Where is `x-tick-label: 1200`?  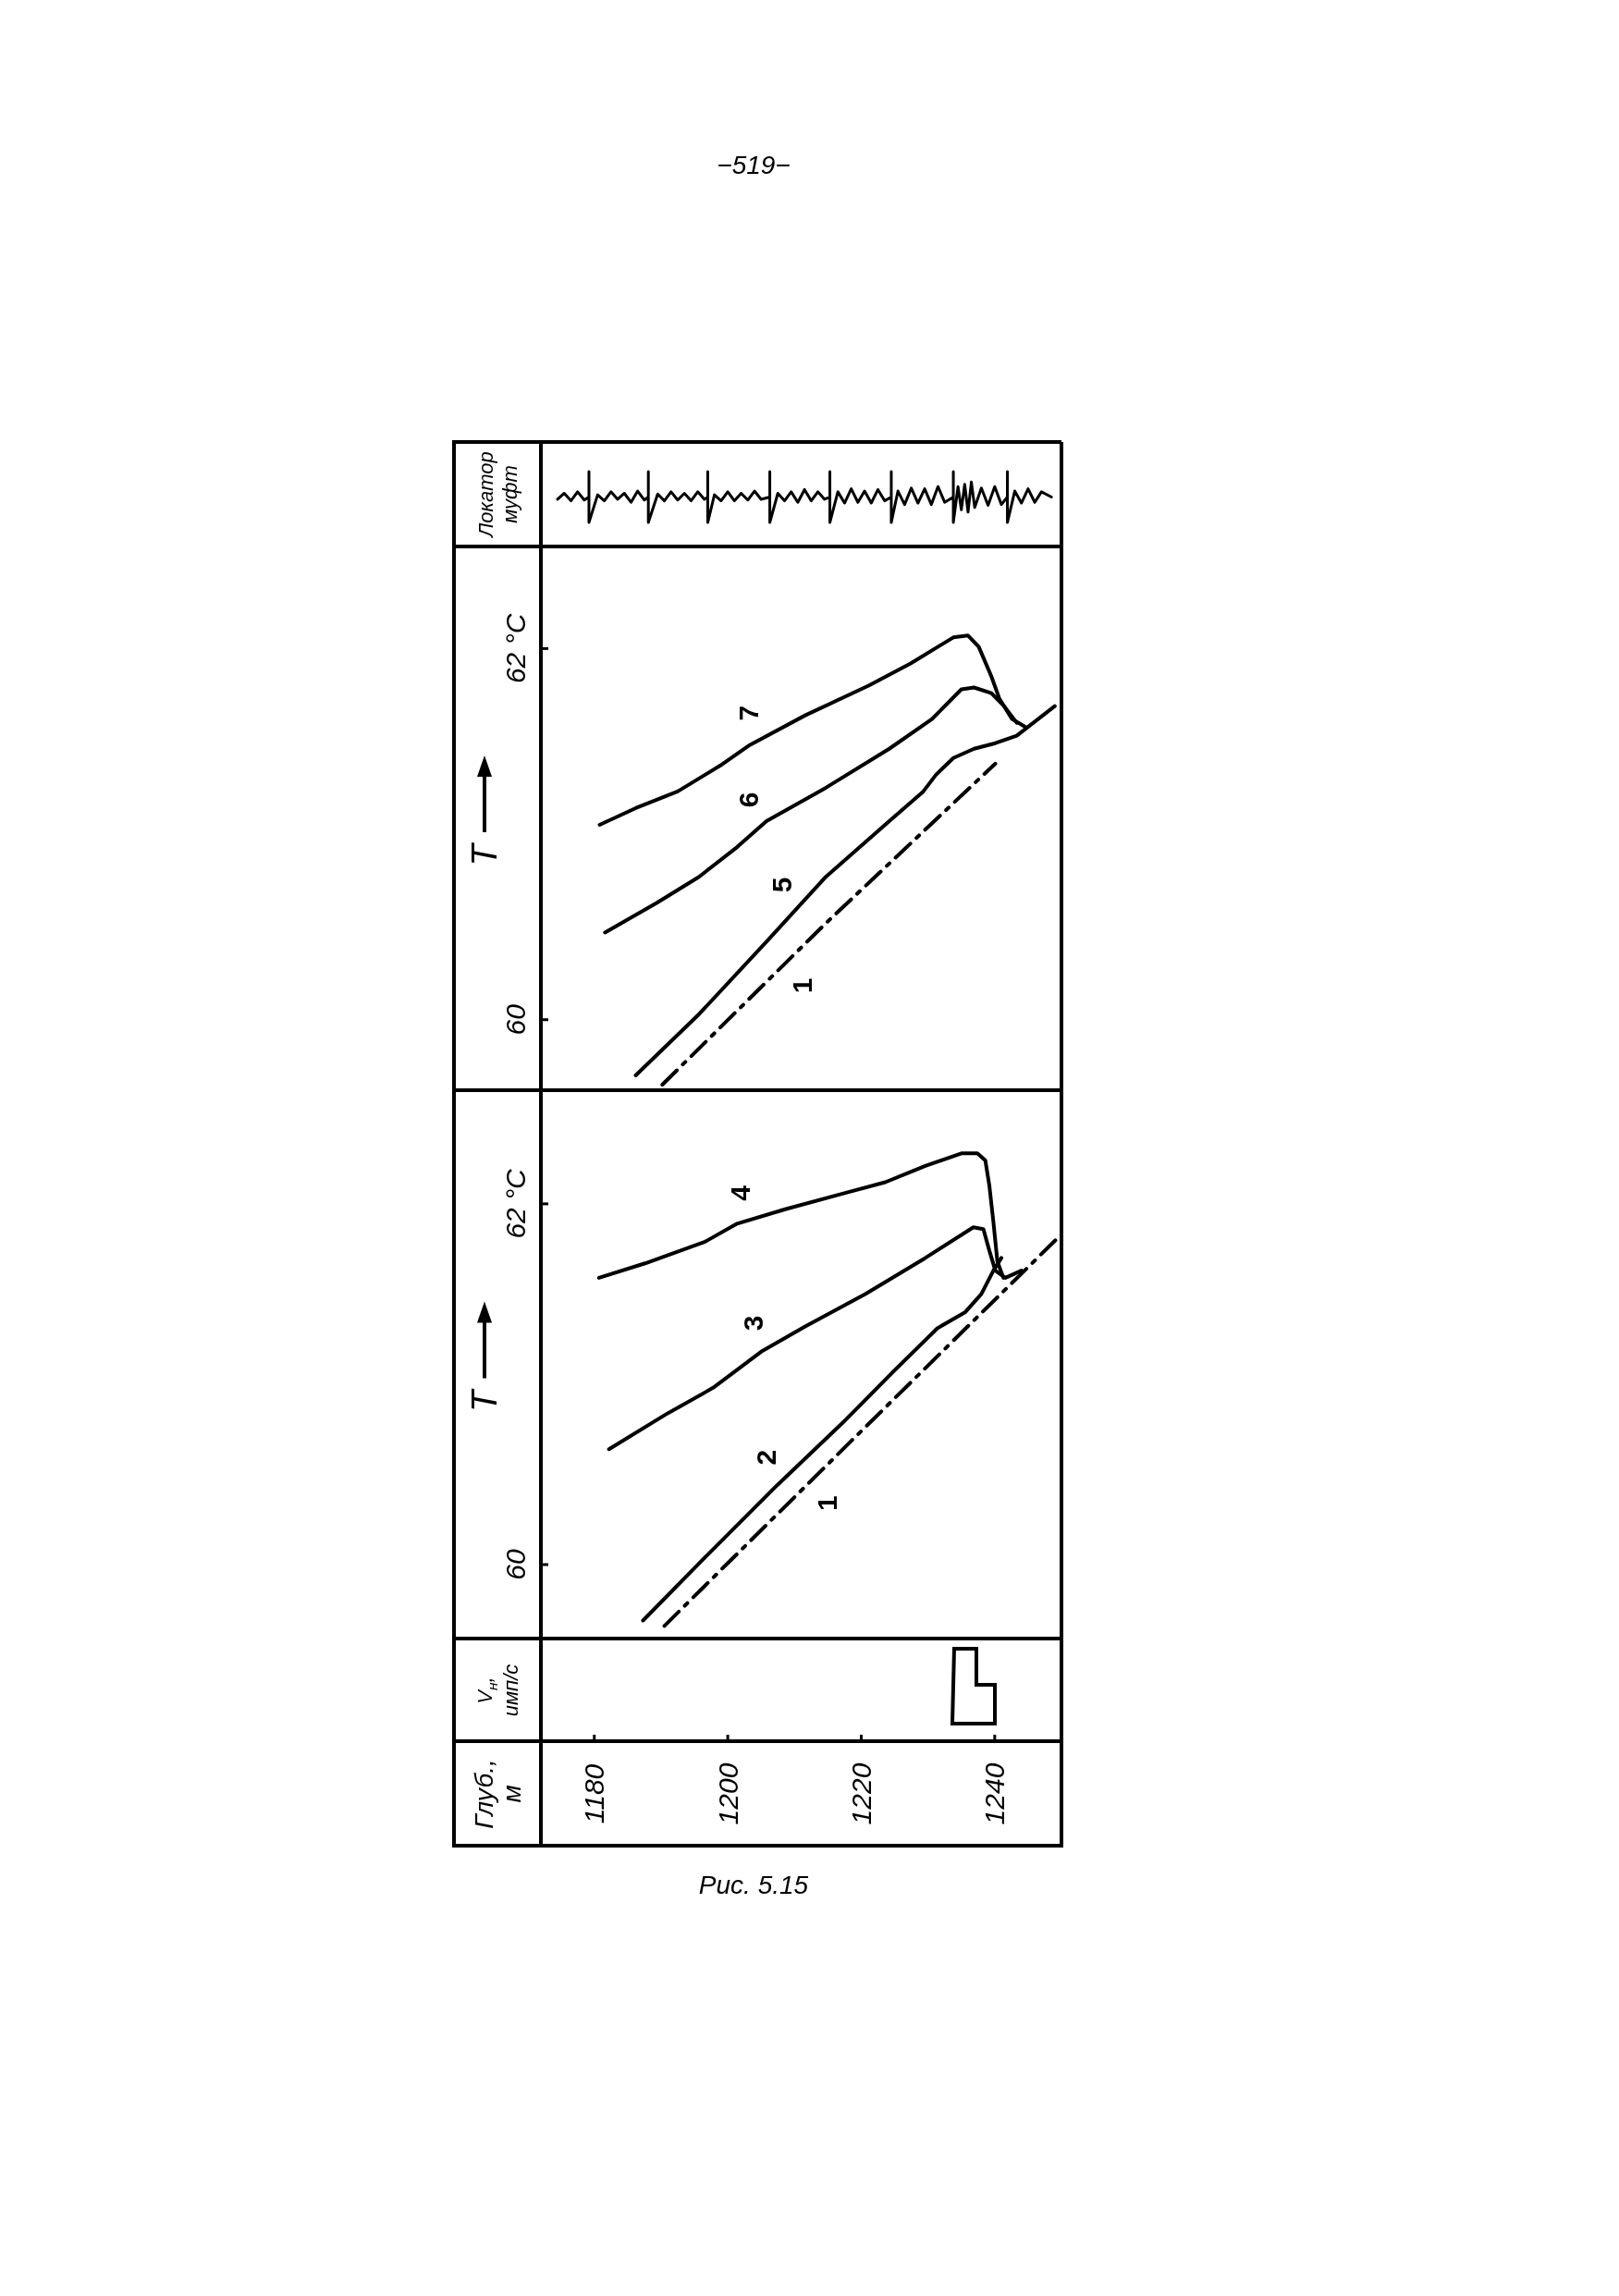
x-tick-label: 1200 is located at coordinates (727, 1793).